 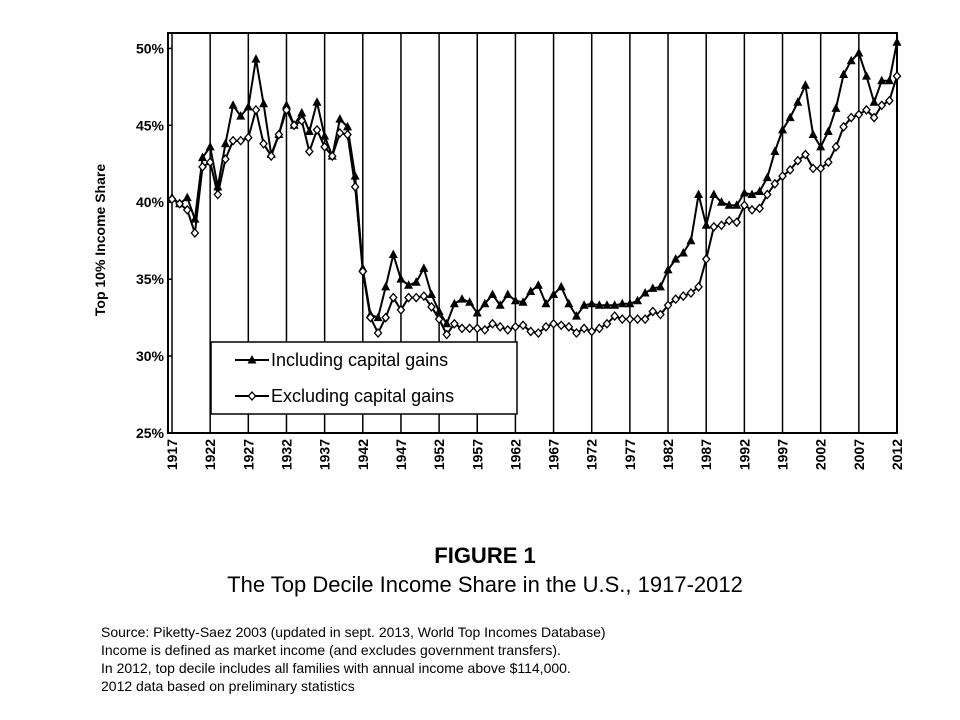 What do you see at coordinates (210, 454) in the screenshot?
I see `x-tick-label: 1922` at bounding box center [210, 454].